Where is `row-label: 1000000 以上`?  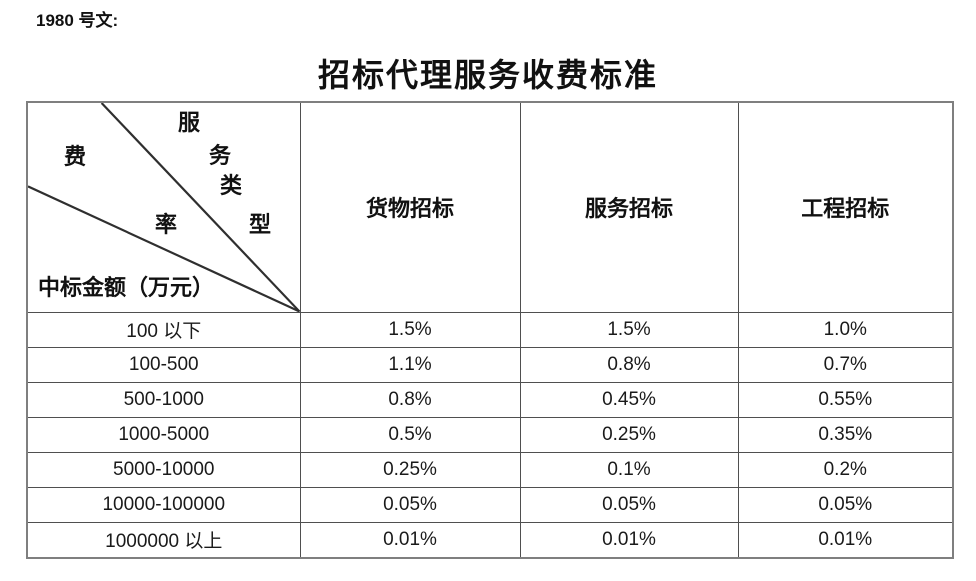 row-label: 1000000 以上 is located at coordinates (163, 540).